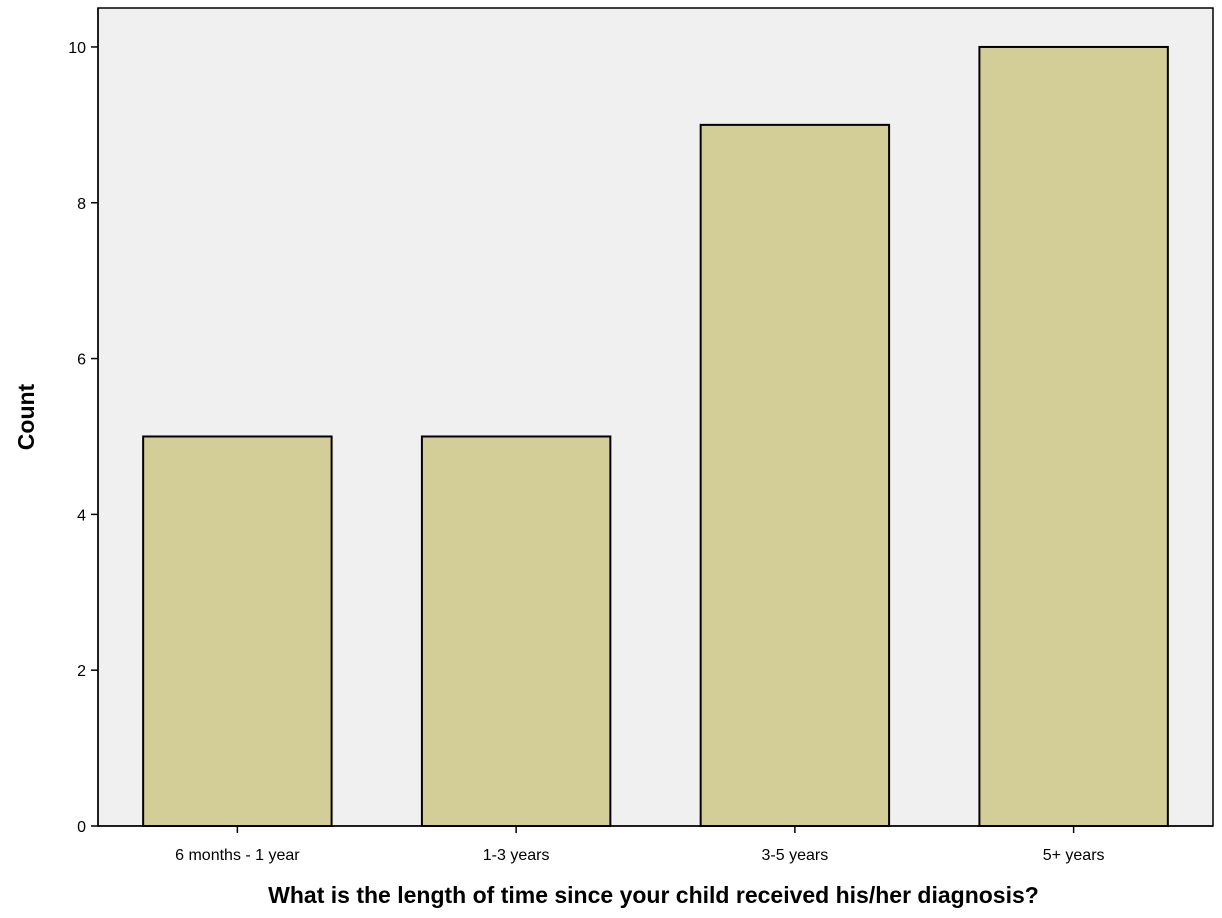  Describe the element at coordinates (81, 204) in the screenshot. I see `y-tick-label-4: 8` at that location.